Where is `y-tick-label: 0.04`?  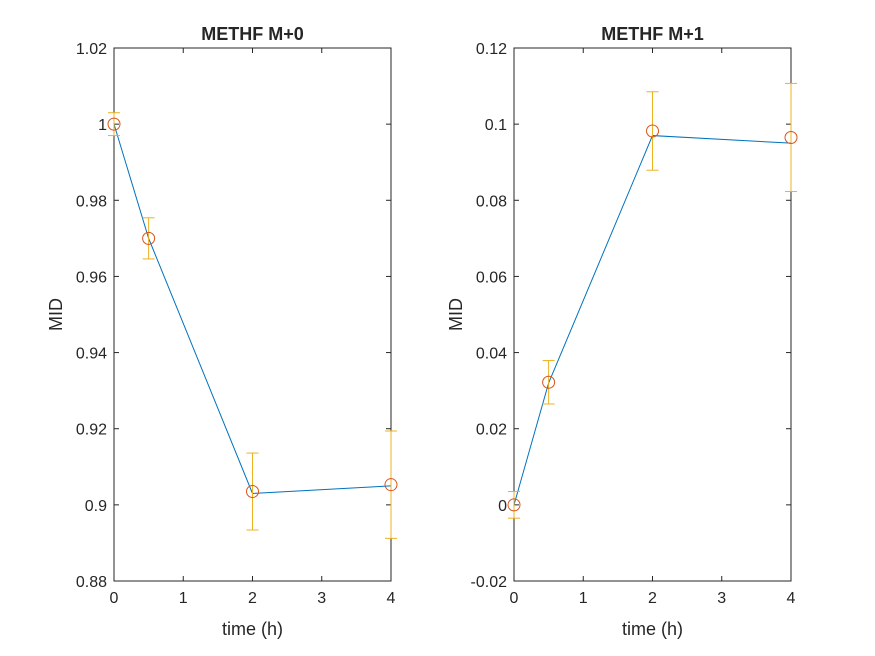 y-tick-label: 0.04 is located at coordinates (491, 354).